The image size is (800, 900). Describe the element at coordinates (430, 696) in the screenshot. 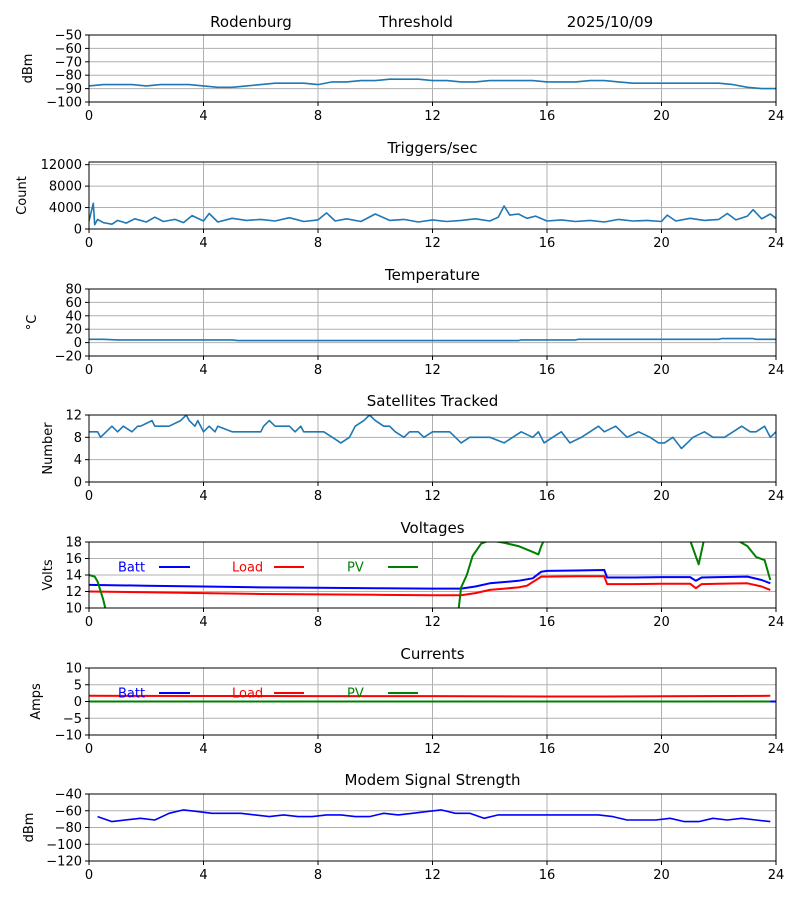

I see `currents-series-load` at that location.